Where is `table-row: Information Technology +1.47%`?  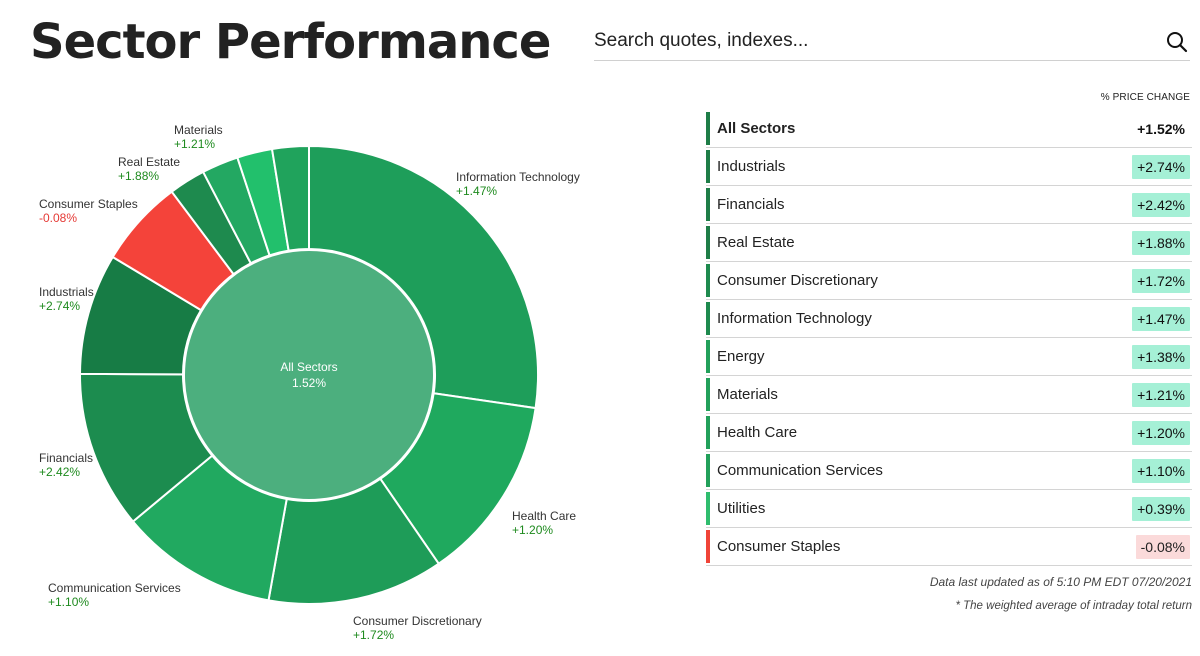 table-row: Information Technology +1.47% is located at coordinates (949, 319).